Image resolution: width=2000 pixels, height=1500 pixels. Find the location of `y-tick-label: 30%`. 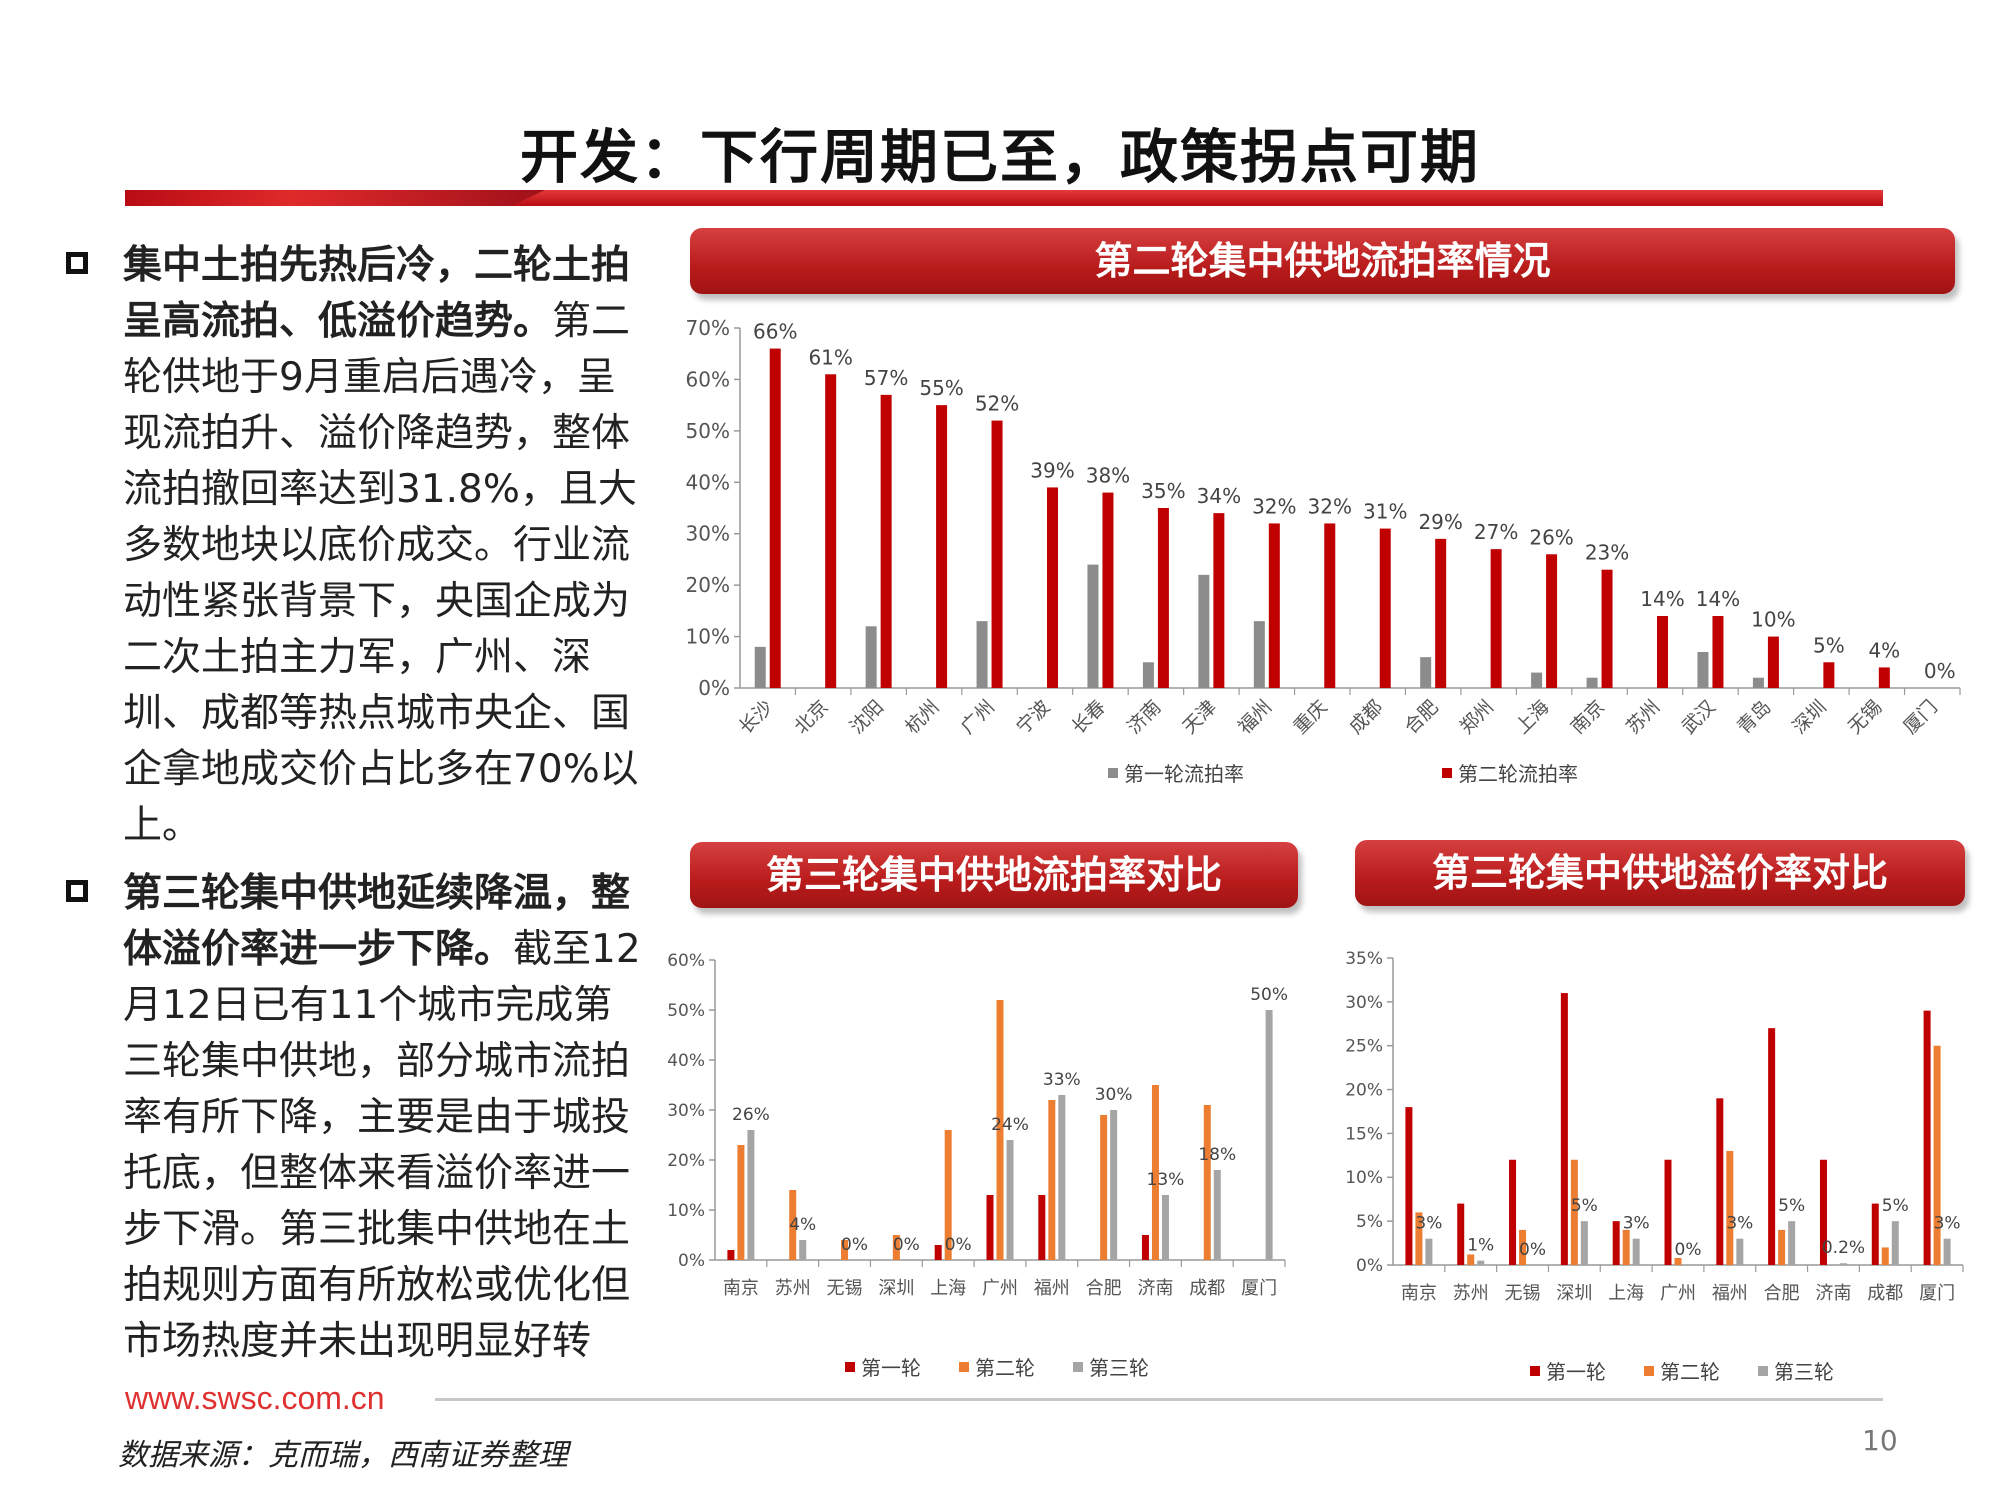

y-tick-label: 30% is located at coordinates (708, 534).